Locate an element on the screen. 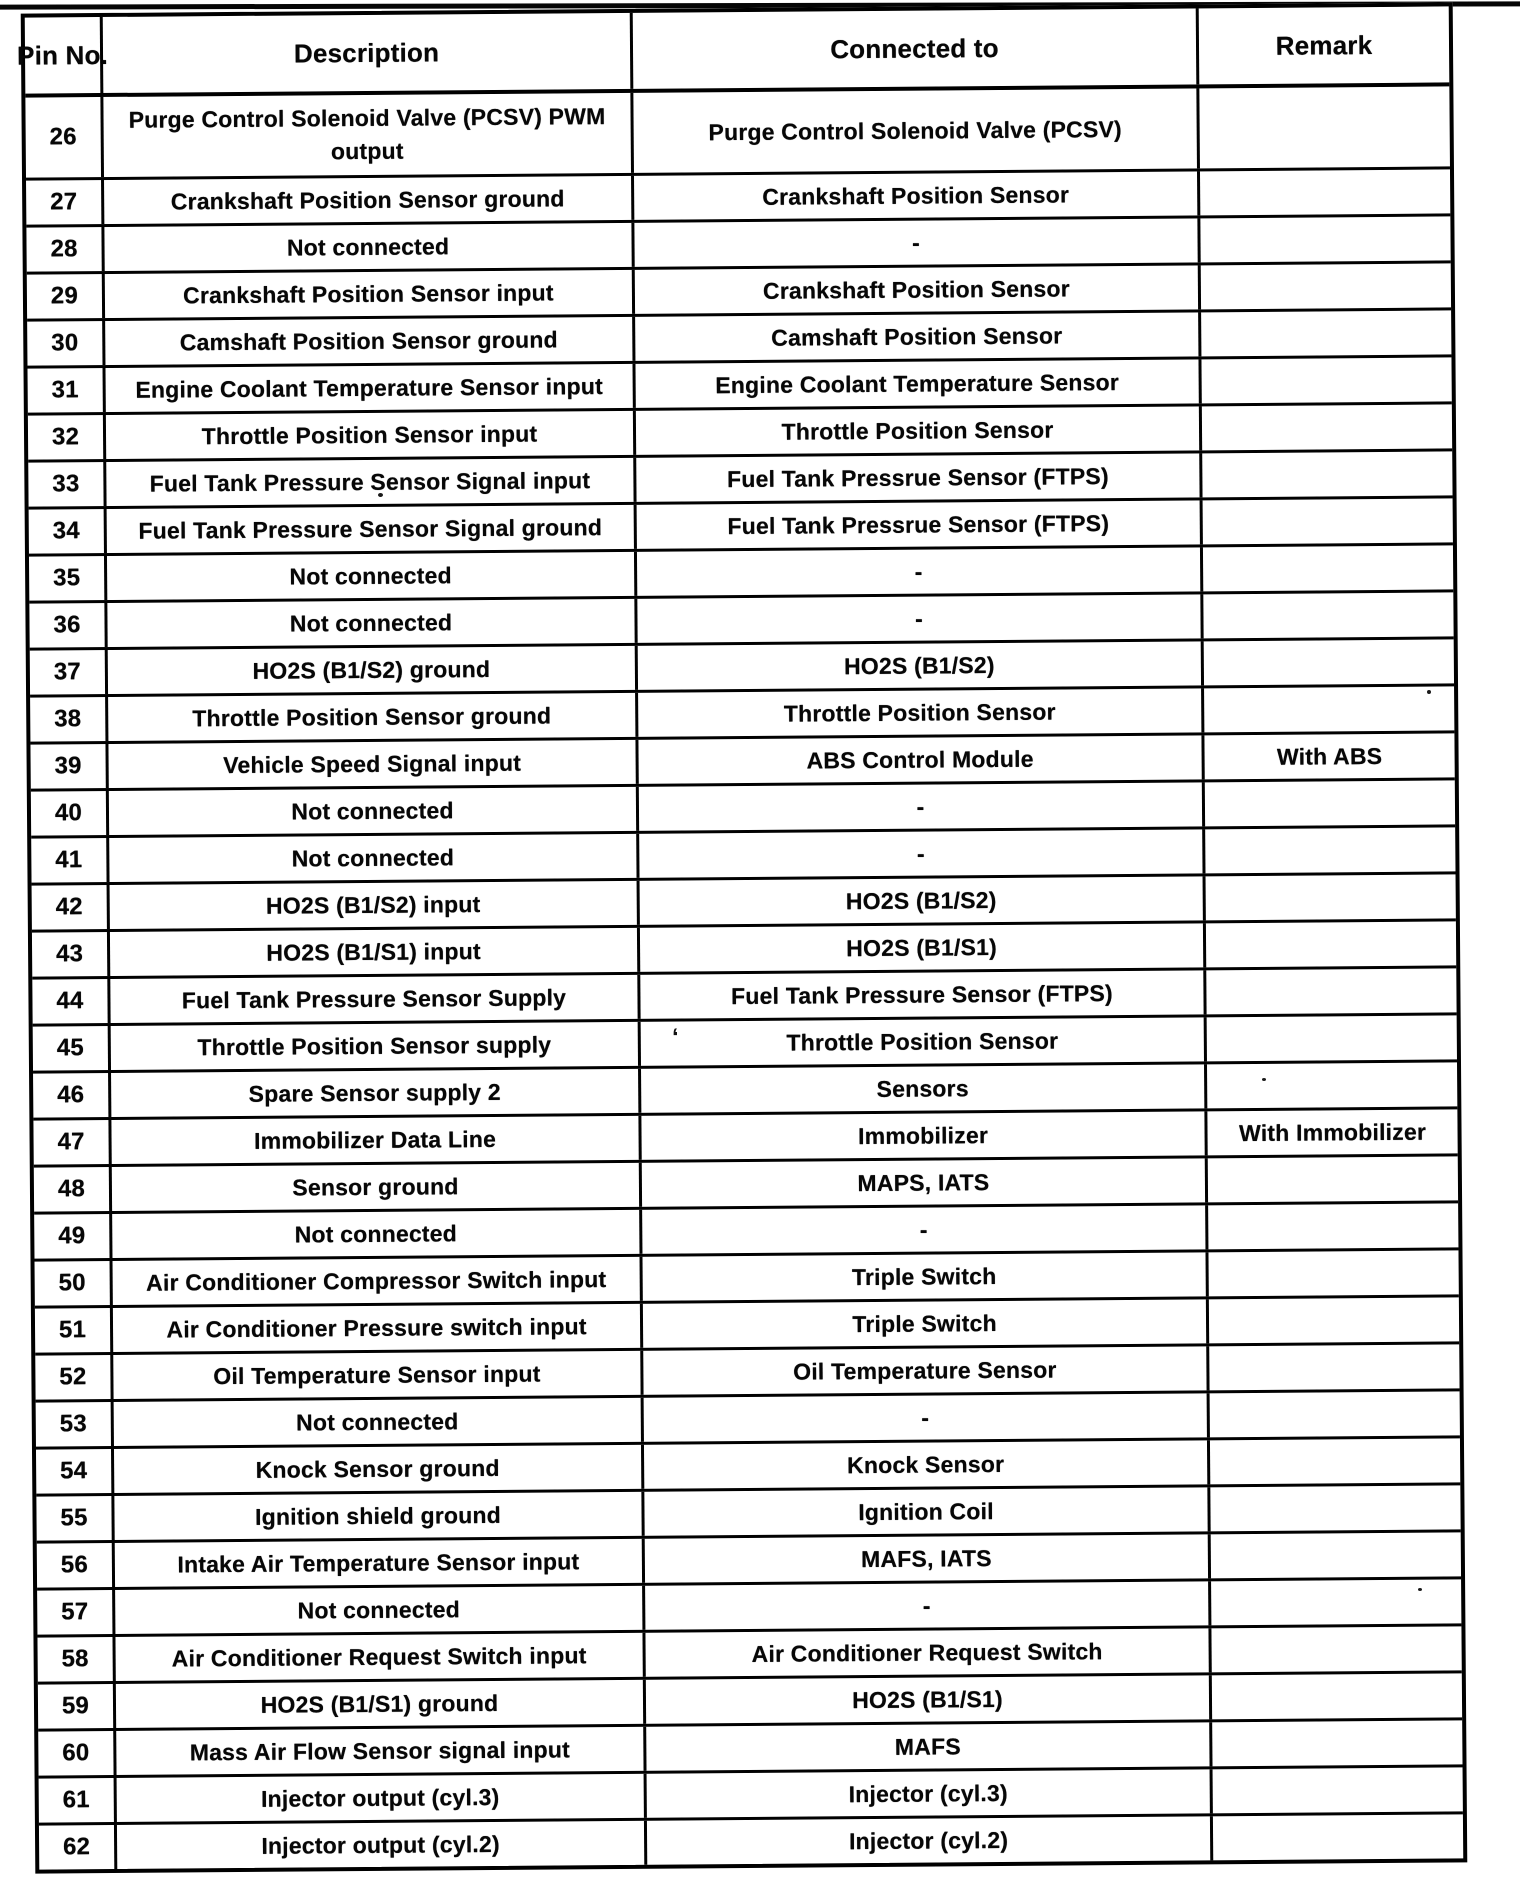  connected-cell-text: MAFS, IATS is located at coordinates (926, 1558).